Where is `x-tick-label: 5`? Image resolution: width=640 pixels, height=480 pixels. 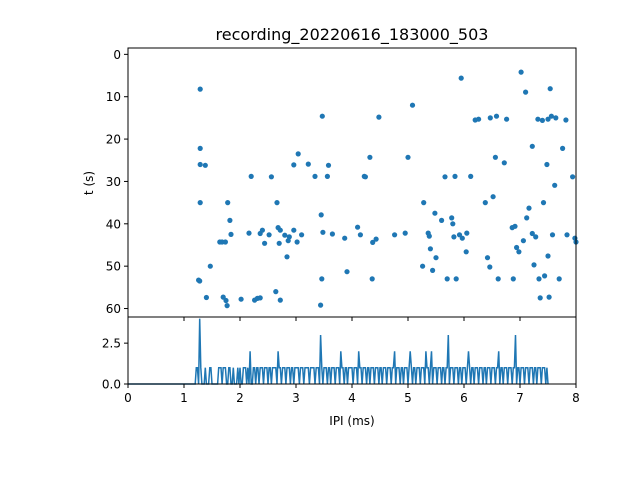 x-tick-label: 5 is located at coordinates (408, 398).